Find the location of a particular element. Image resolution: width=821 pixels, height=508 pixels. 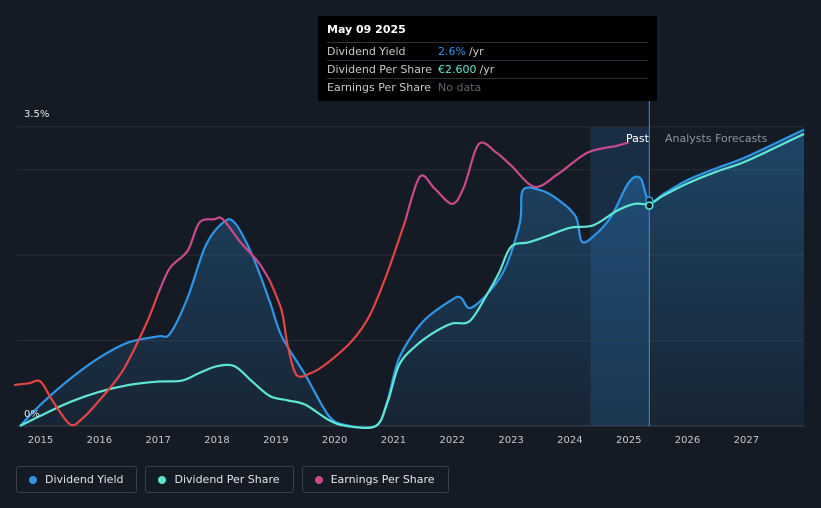

x-tick-label: 2016 is located at coordinates (99, 440).